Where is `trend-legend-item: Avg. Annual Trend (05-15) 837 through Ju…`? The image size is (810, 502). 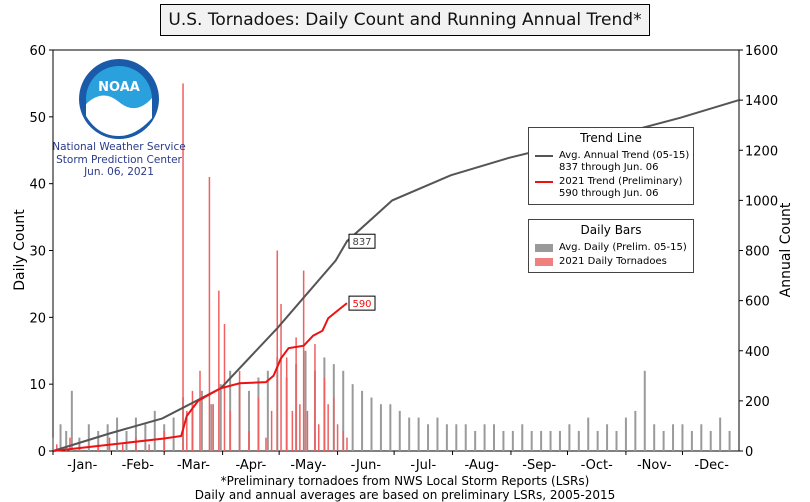 trend-legend-item: Avg. Annual Trend (05-15) 837 through Ju… is located at coordinates (609, 162).